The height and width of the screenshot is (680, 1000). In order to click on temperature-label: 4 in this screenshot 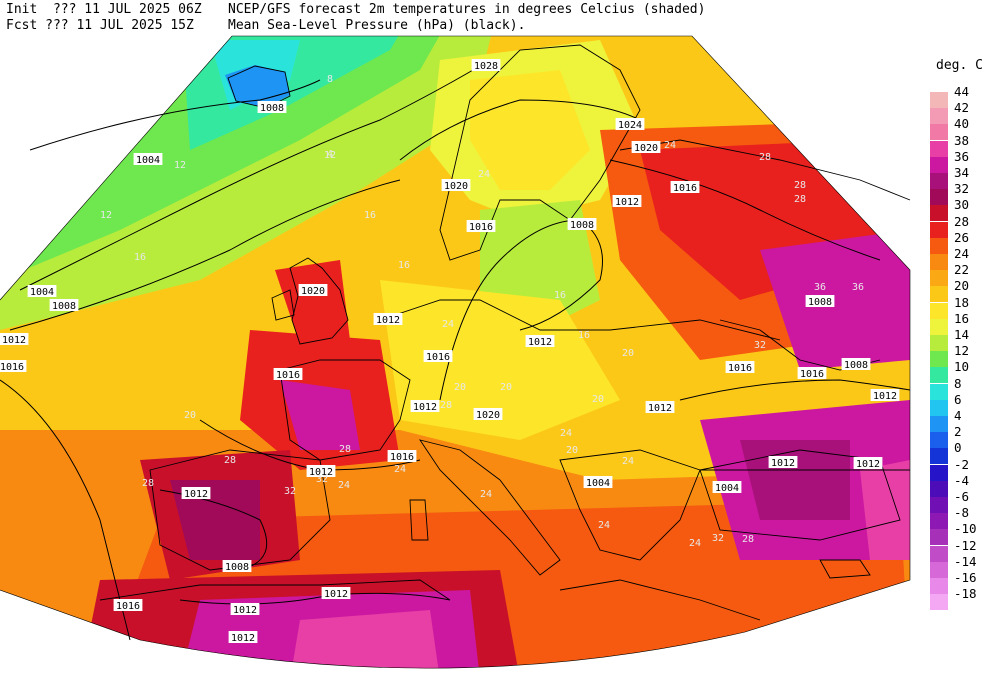, I will do `click(330, 154)`.